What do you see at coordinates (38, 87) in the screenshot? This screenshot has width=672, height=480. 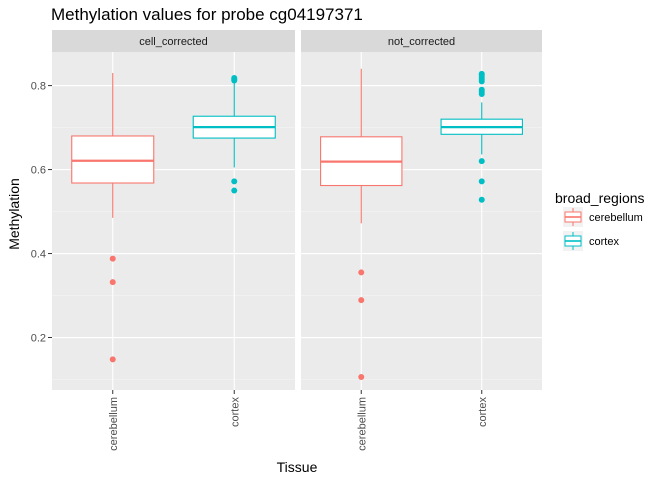 I see `y-tick-label: 0.8` at bounding box center [38, 87].